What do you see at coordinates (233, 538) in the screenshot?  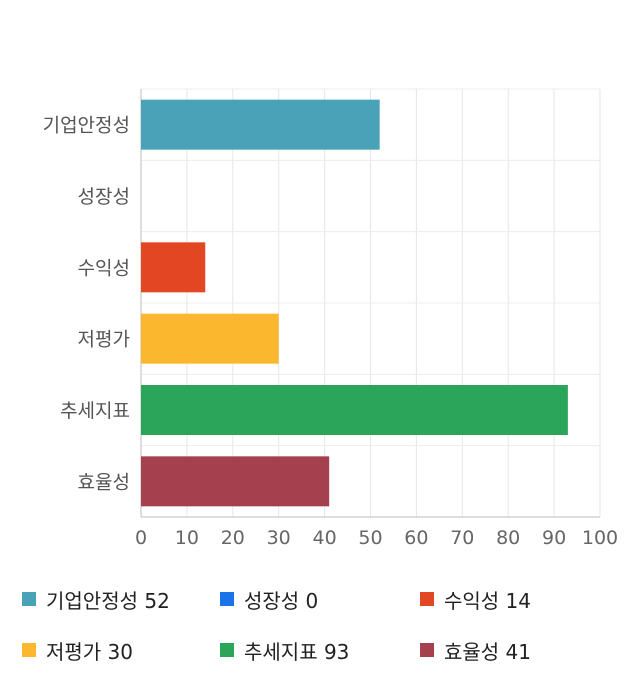 I see `x-tick-label-2: 20` at bounding box center [233, 538].